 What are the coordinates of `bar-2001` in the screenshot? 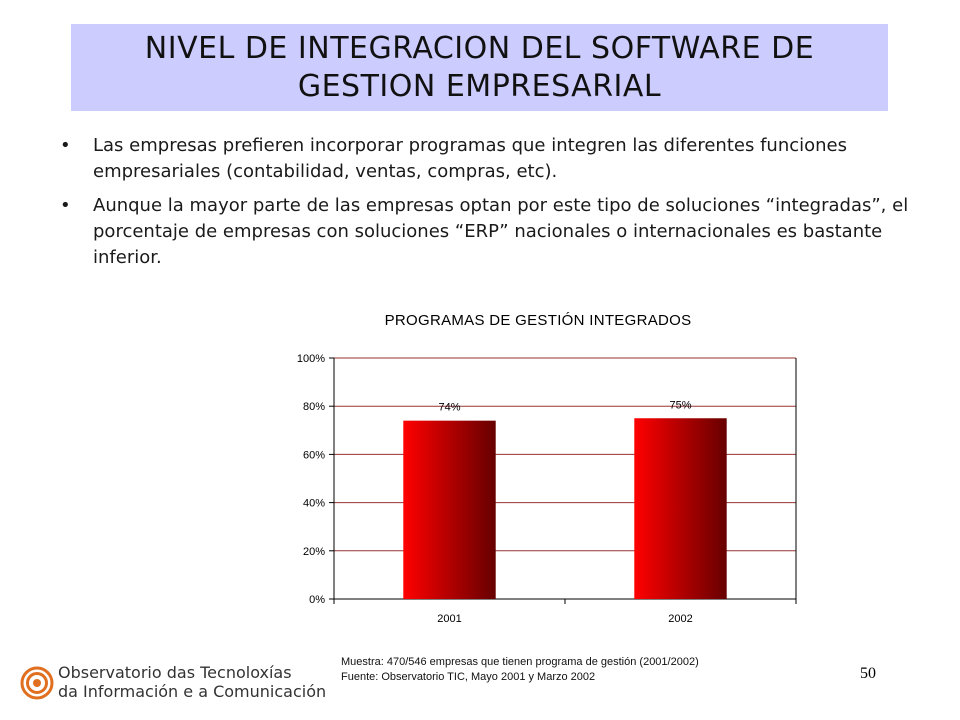 It's located at (449, 509).